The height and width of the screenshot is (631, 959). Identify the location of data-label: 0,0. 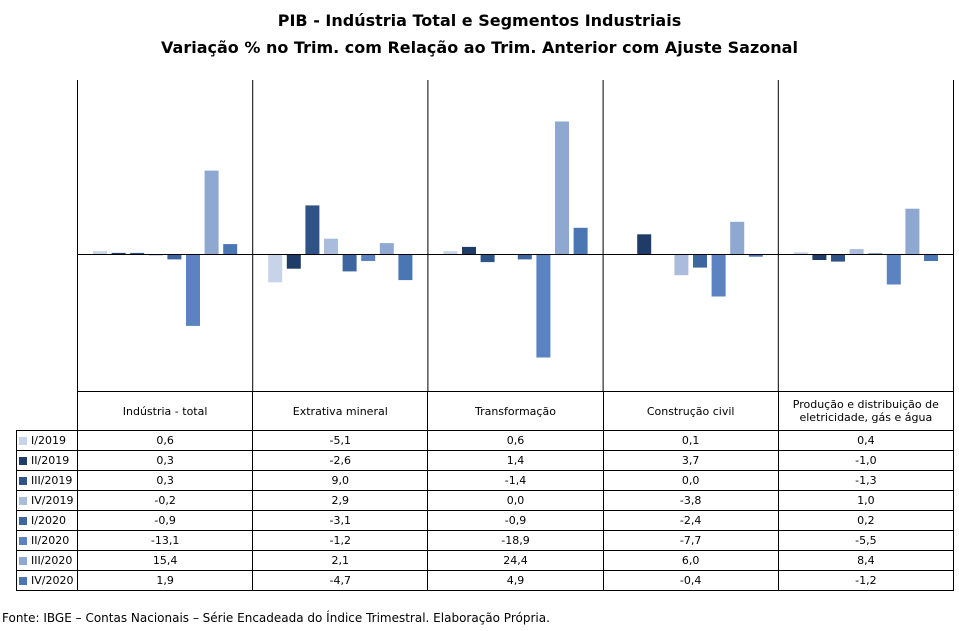
(515, 500).